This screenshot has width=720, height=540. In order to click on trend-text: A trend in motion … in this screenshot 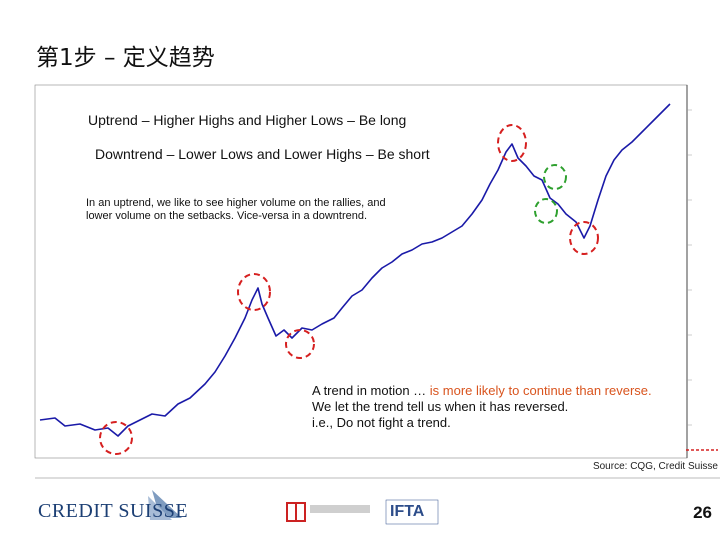, I will do `click(369, 390)`.